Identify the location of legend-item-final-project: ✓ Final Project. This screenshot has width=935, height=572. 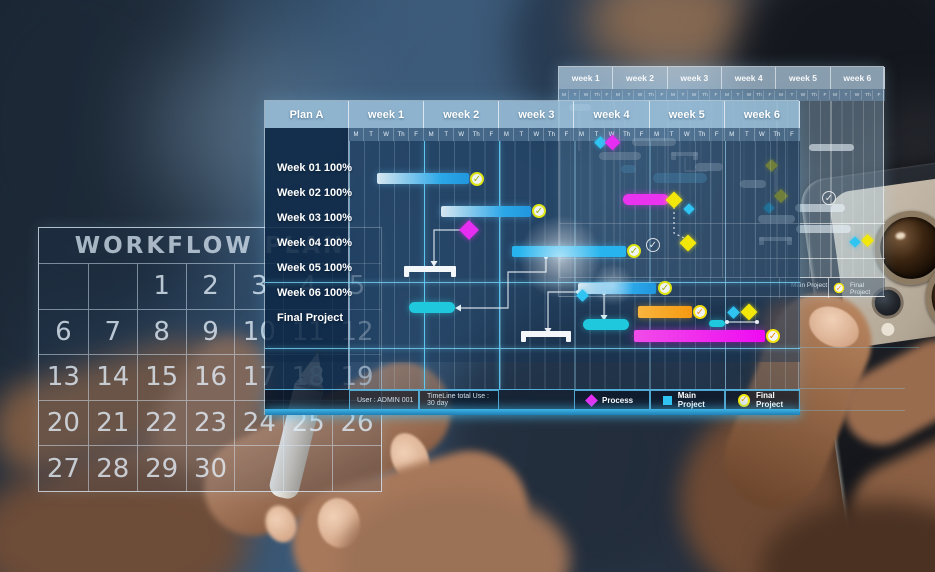
(762, 400).